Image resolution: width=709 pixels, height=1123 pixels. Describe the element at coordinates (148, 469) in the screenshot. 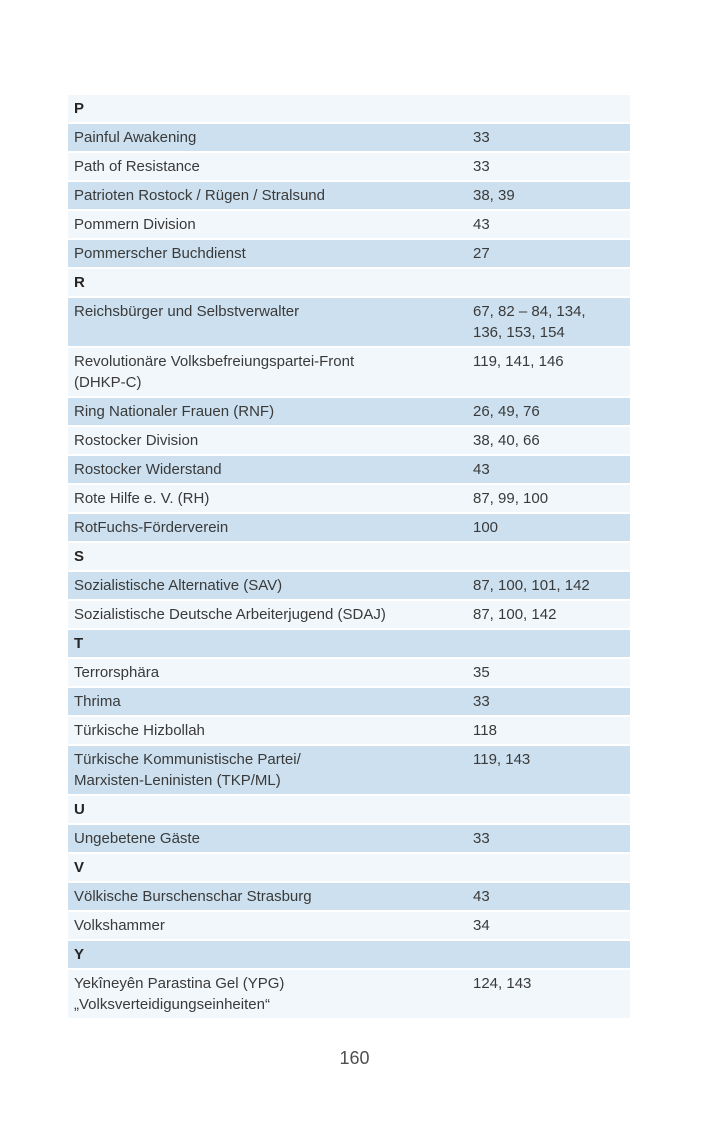

I see `entry-name: Rostocker Widerstand` at that location.